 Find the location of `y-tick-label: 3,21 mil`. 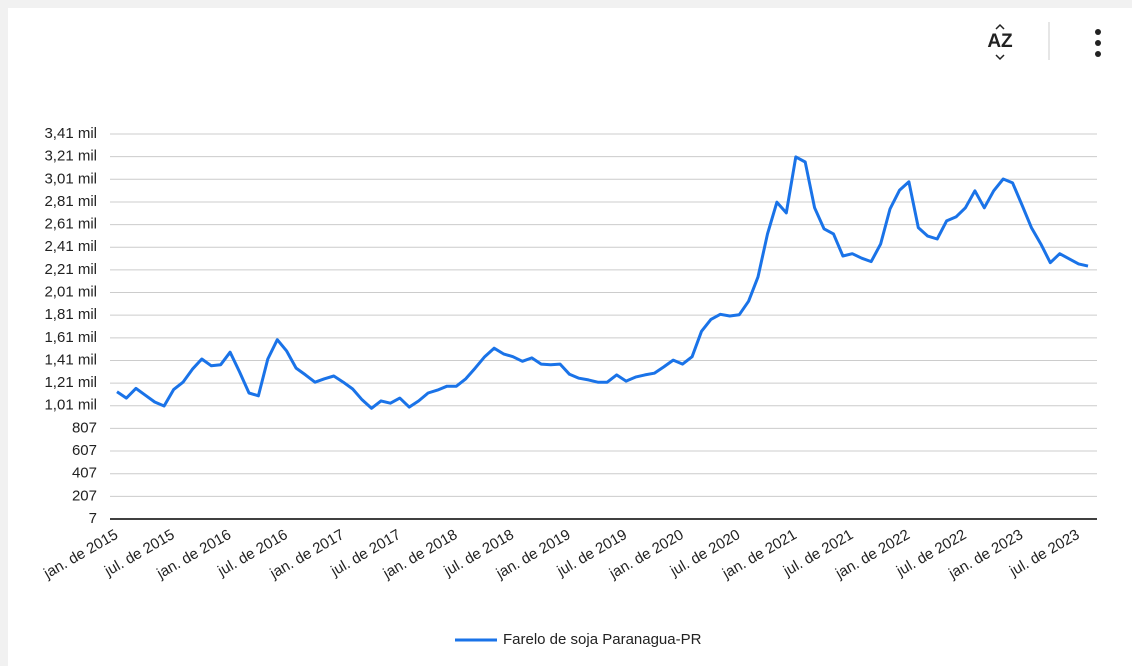

y-tick-label: 3,21 mil is located at coordinates (70, 156).